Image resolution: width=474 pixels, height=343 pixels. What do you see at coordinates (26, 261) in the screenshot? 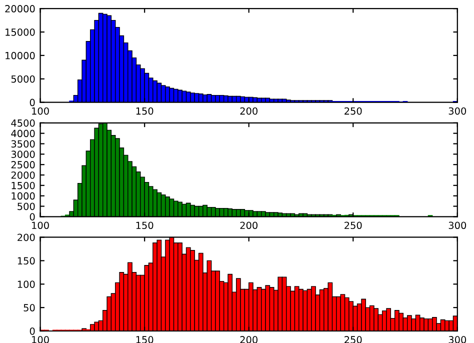
I see `y-tick-label: 150` at bounding box center [26, 261].